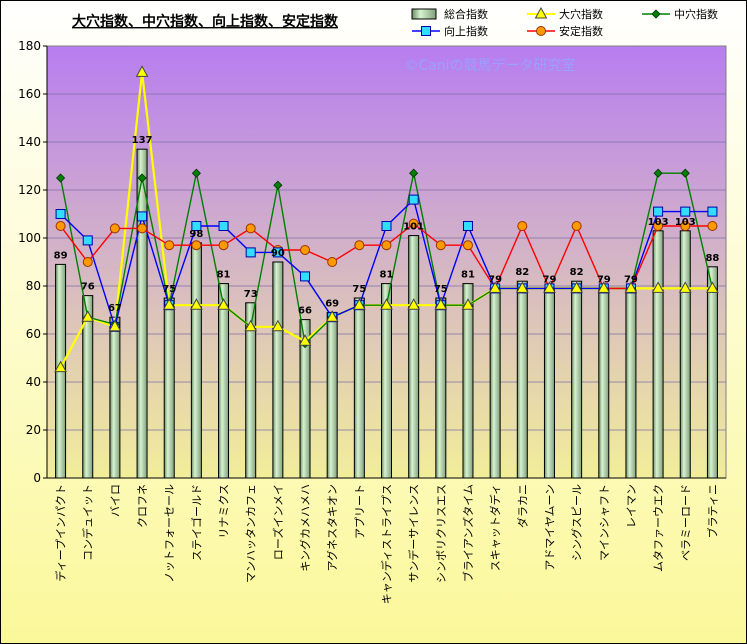 This screenshot has height=644, width=747. Describe the element at coordinates (466, 31) in the screenshot. I see `legend-label: 向上指数` at that location.